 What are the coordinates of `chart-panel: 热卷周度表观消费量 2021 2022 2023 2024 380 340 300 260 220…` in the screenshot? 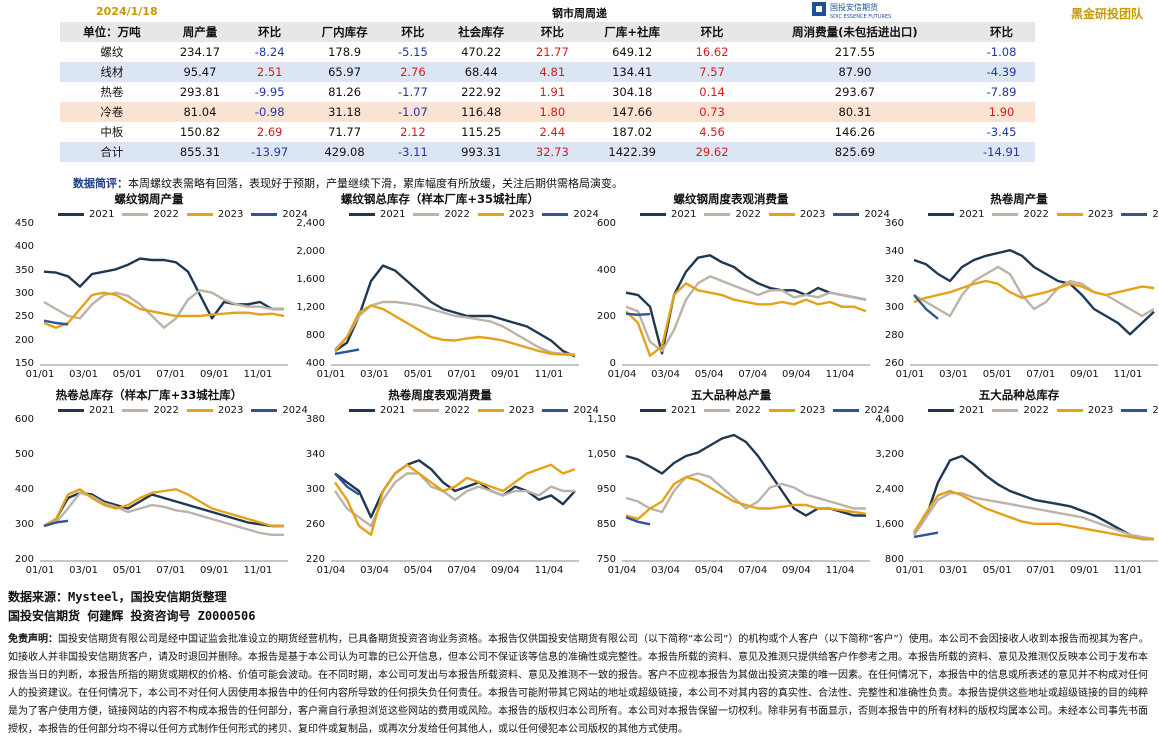 It's located at (448, 482).